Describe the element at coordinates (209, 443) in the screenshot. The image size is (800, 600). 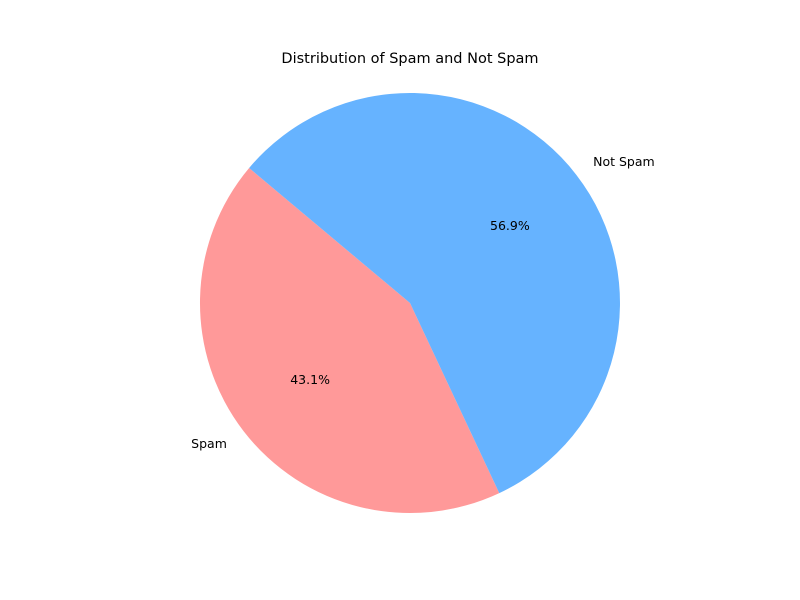
I see `slice-label-spam: Spam` at that location.